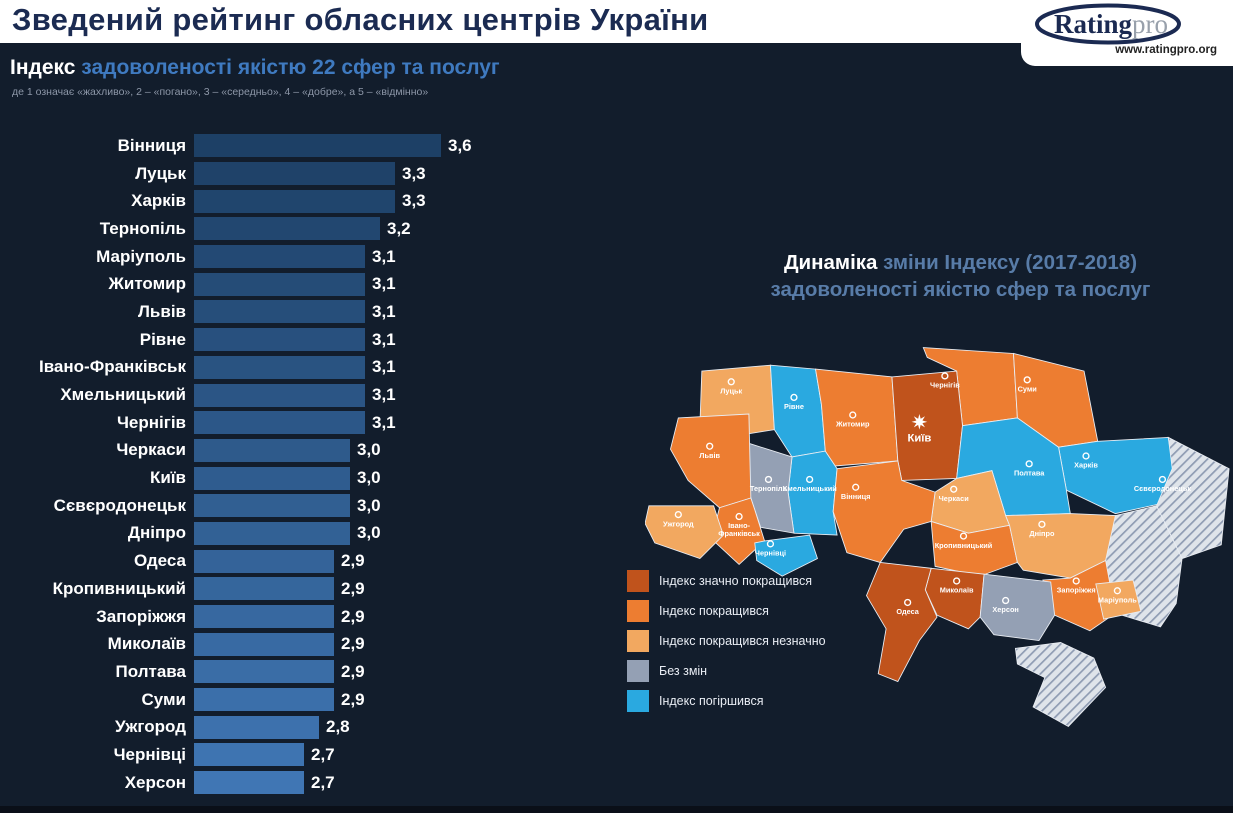  Describe the element at coordinates (286, 478) in the screenshot. I see `bar-row: Київ 3,0` at that location.